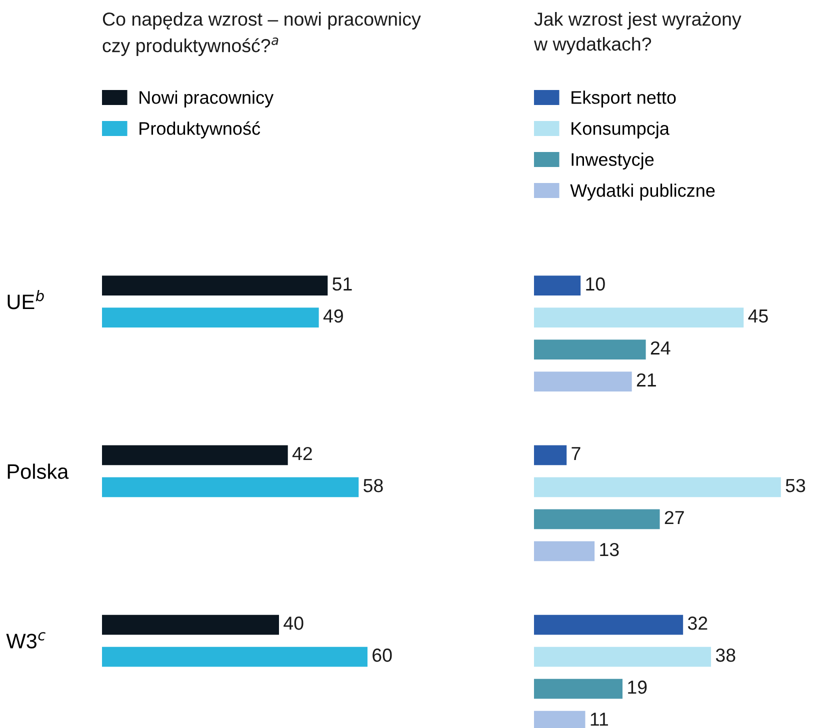 This screenshot has height=728, width=813. Describe the element at coordinates (674, 517) in the screenshot. I see `data-label: 27` at that location.